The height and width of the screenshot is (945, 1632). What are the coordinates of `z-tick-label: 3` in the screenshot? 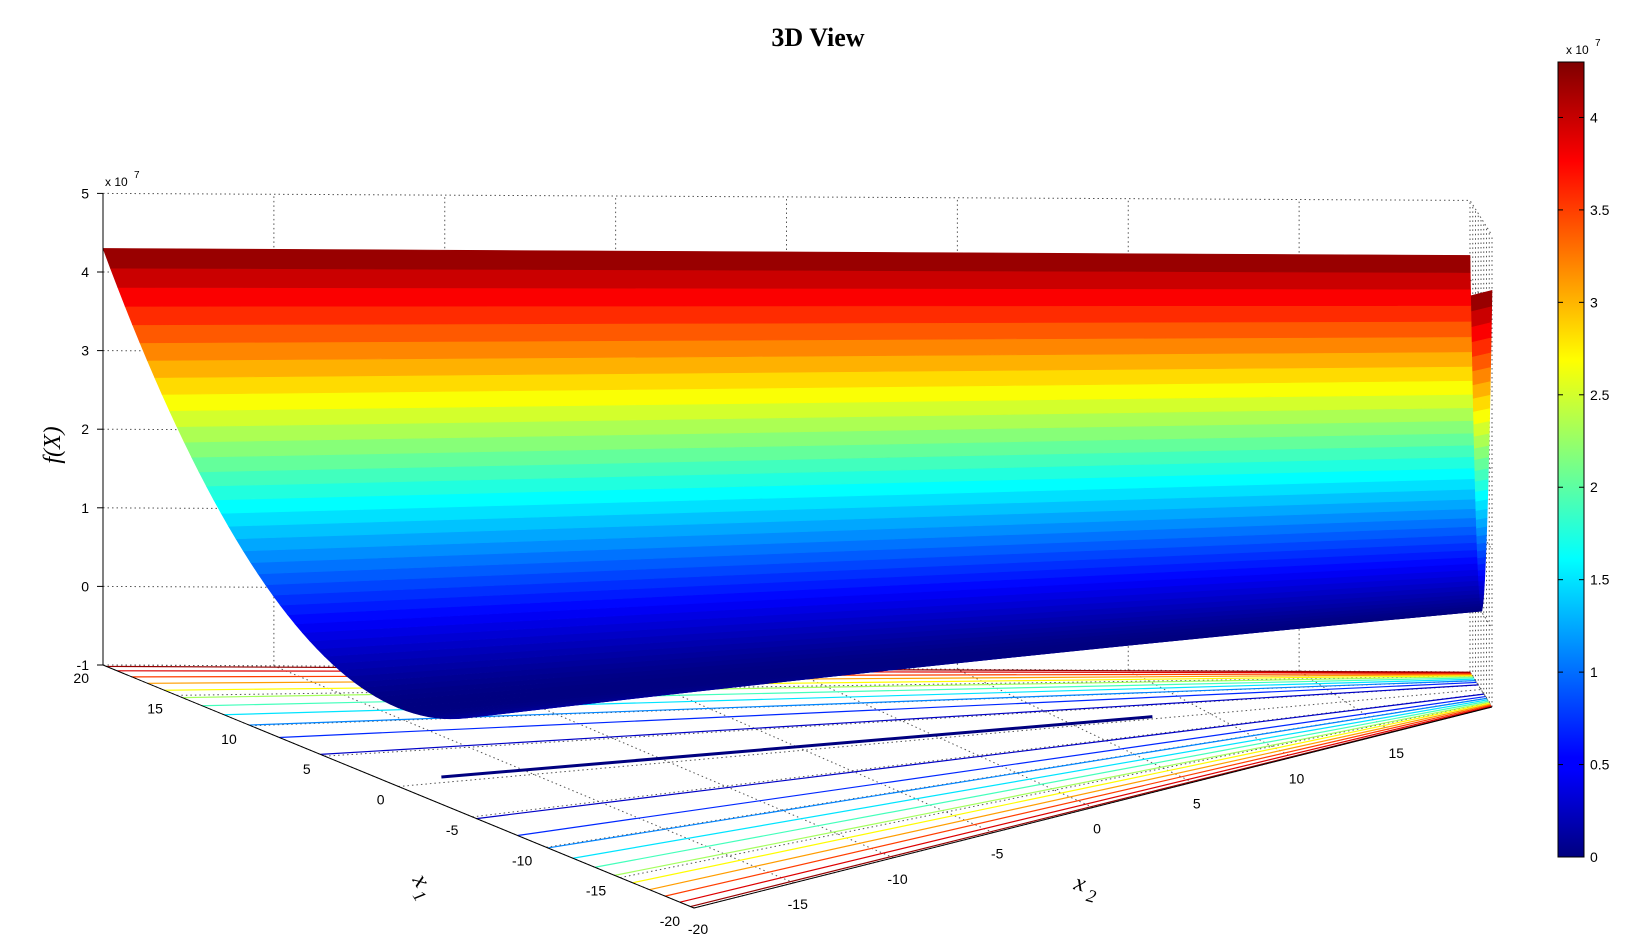 It's located at (85, 351).